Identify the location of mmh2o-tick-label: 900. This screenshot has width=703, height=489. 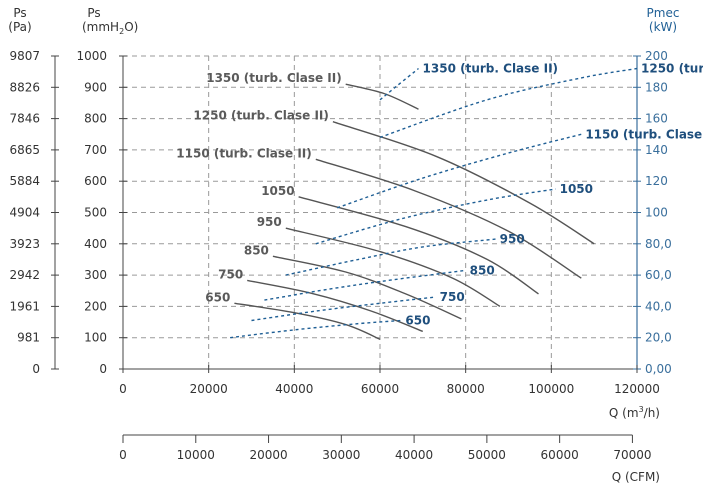
(95, 87).